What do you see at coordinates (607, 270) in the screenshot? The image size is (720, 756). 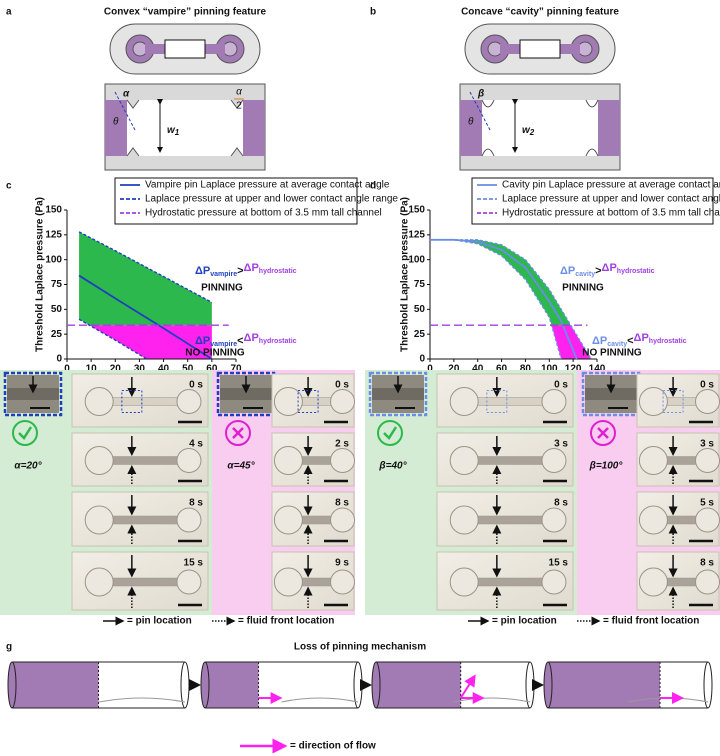 I see `annotation: ΔPcavity>ΔPhydrostatic` at bounding box center [607, 270].